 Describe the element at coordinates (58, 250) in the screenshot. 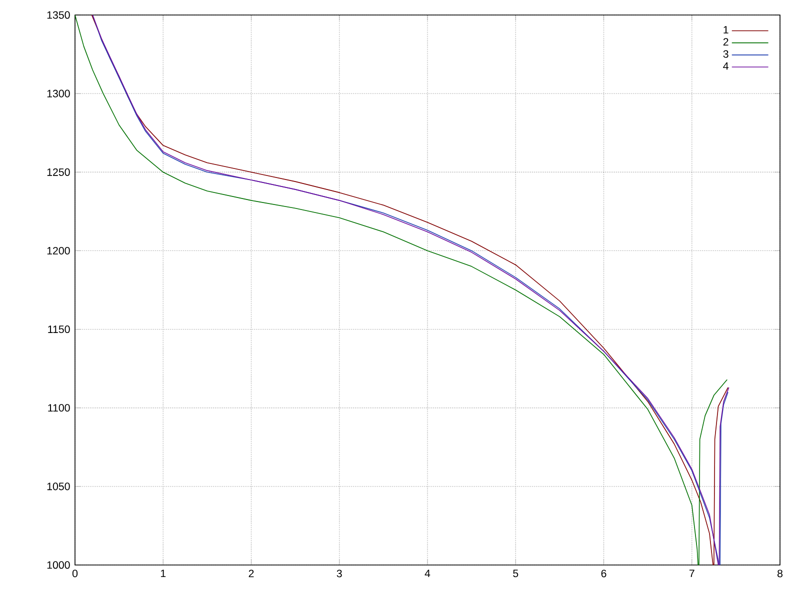

I see `y-tick-label: 1200` at that location.